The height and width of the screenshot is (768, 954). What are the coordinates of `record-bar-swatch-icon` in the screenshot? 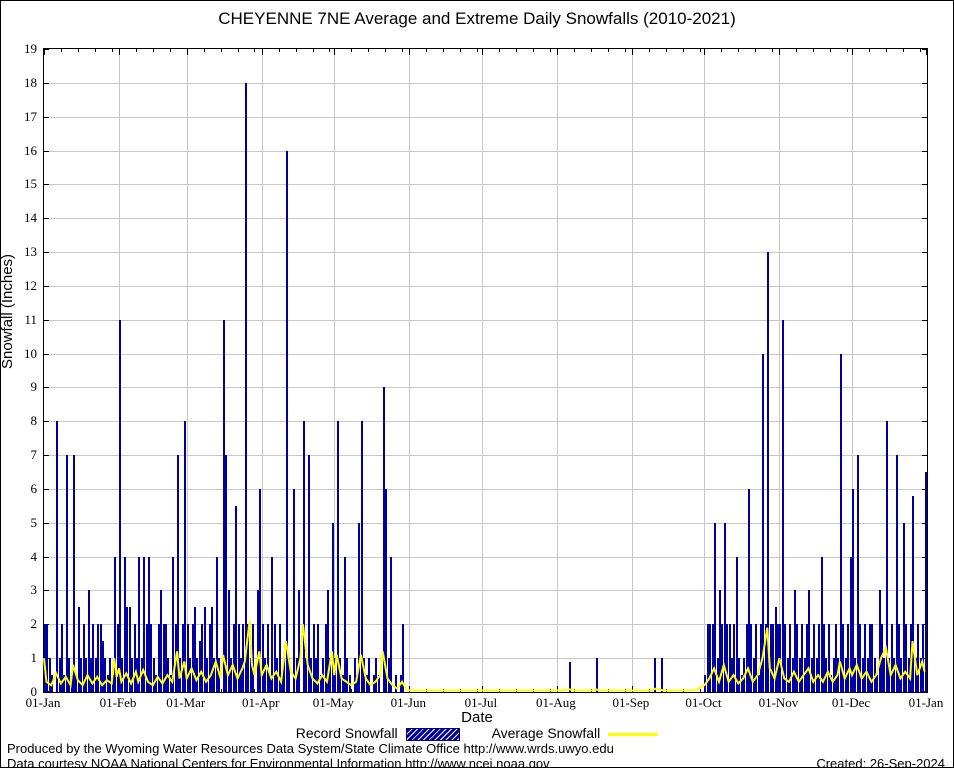 It's located at (432, 735).